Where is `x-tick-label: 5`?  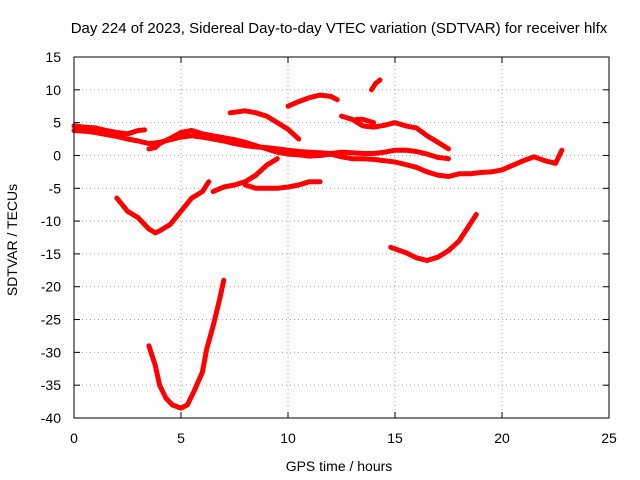
x-tick-label: 5 is located at coordinates (181, 438).